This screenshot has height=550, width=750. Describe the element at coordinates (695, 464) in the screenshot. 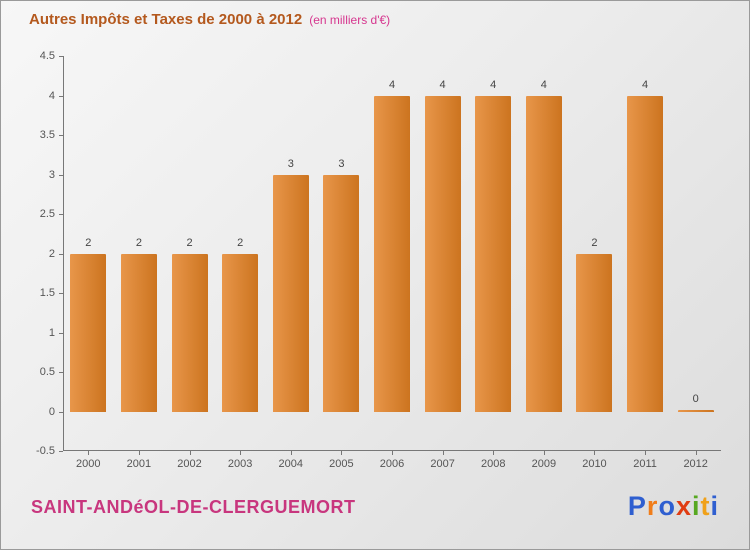

I see `x-axis-category-label: 2012` at that location.